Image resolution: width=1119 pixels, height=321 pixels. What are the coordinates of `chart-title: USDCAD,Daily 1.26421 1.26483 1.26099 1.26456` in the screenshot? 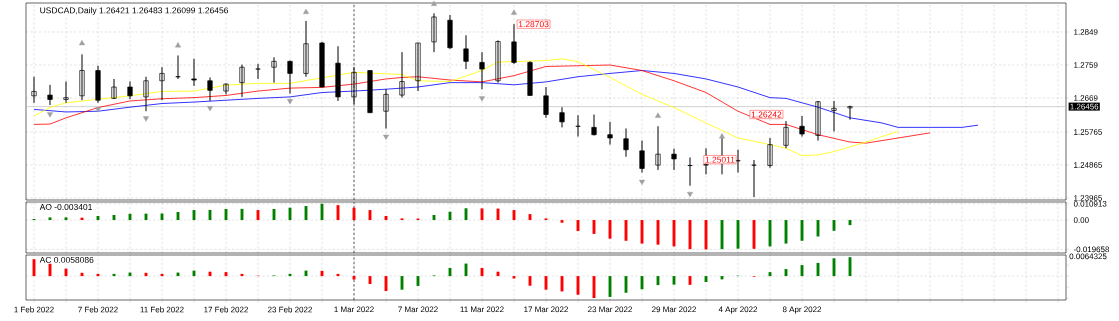 It's located at (134, 11).